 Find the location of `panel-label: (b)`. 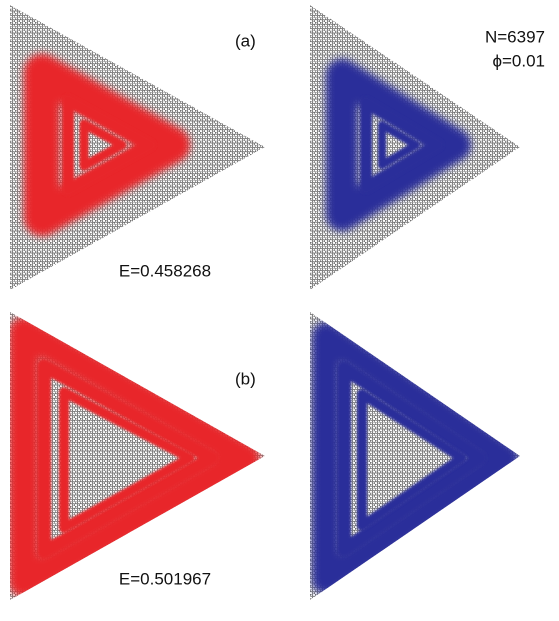

panel-label: (b) is located at coordinates (245, 378).